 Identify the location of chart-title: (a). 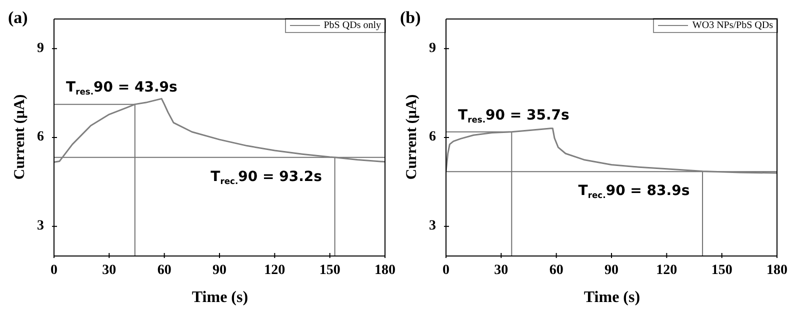
(18, 18).